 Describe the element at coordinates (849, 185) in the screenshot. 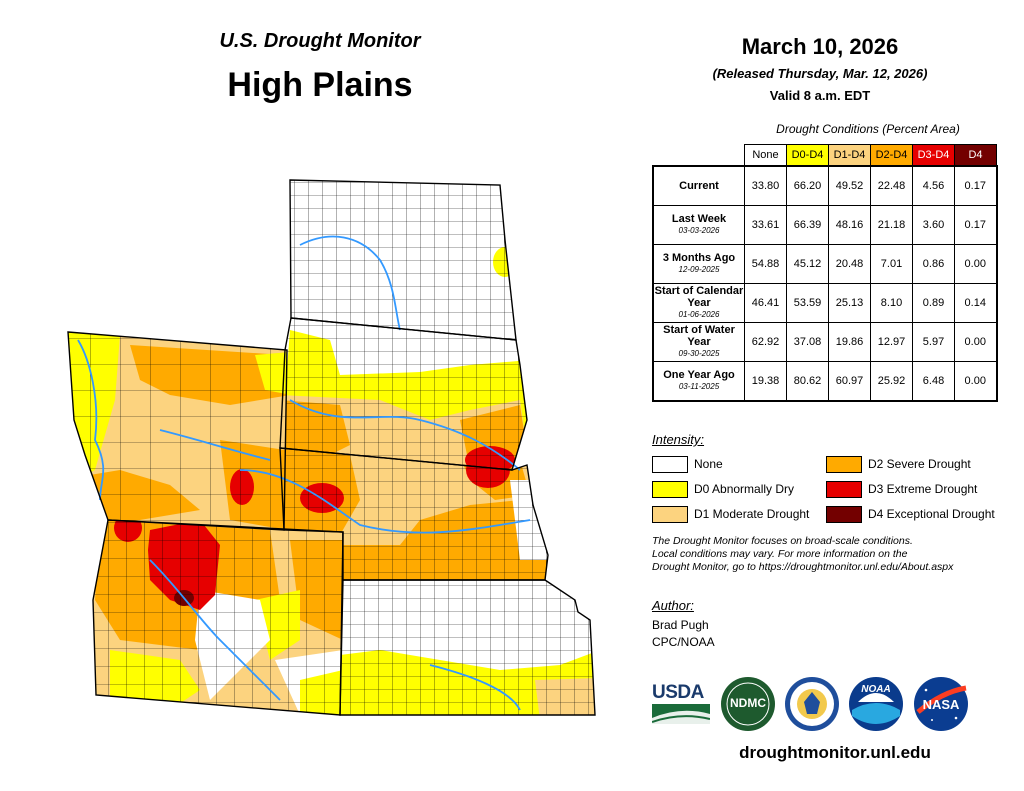

I see `table-cell: 49.52` at that location.